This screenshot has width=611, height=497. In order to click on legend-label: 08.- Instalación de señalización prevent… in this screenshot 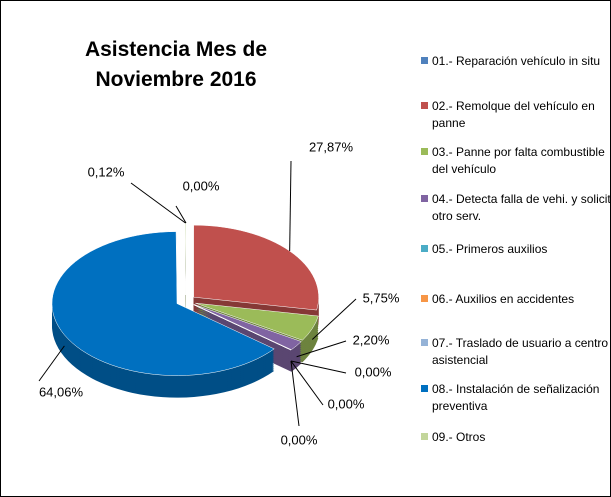, I will do `click(516, 397)`.